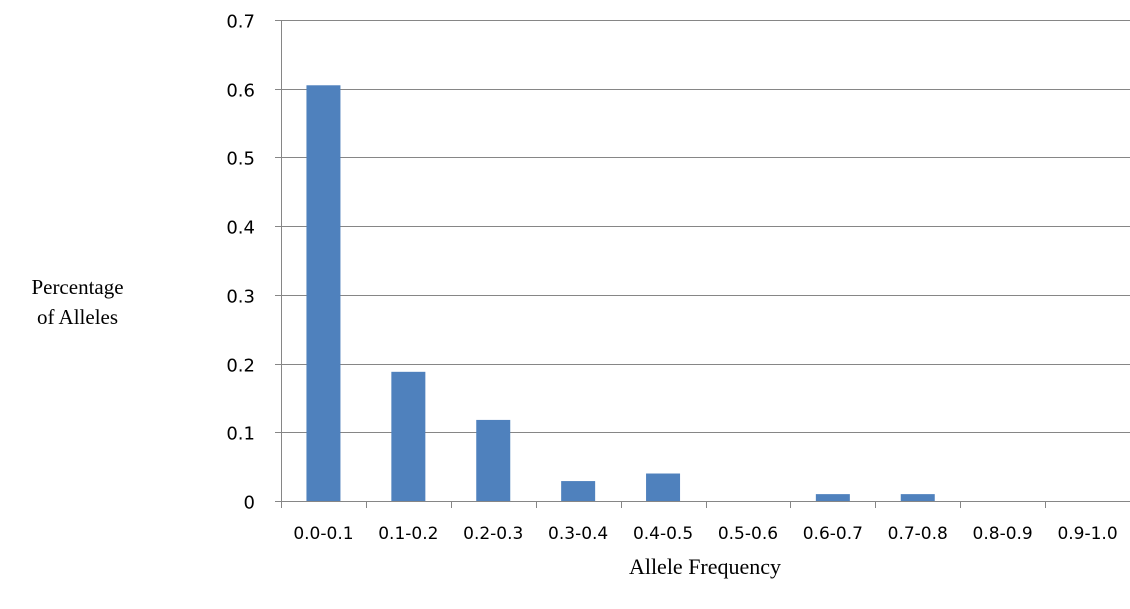  I want to click on x-tick-label: 0.3-0.4, so click(578, 534).